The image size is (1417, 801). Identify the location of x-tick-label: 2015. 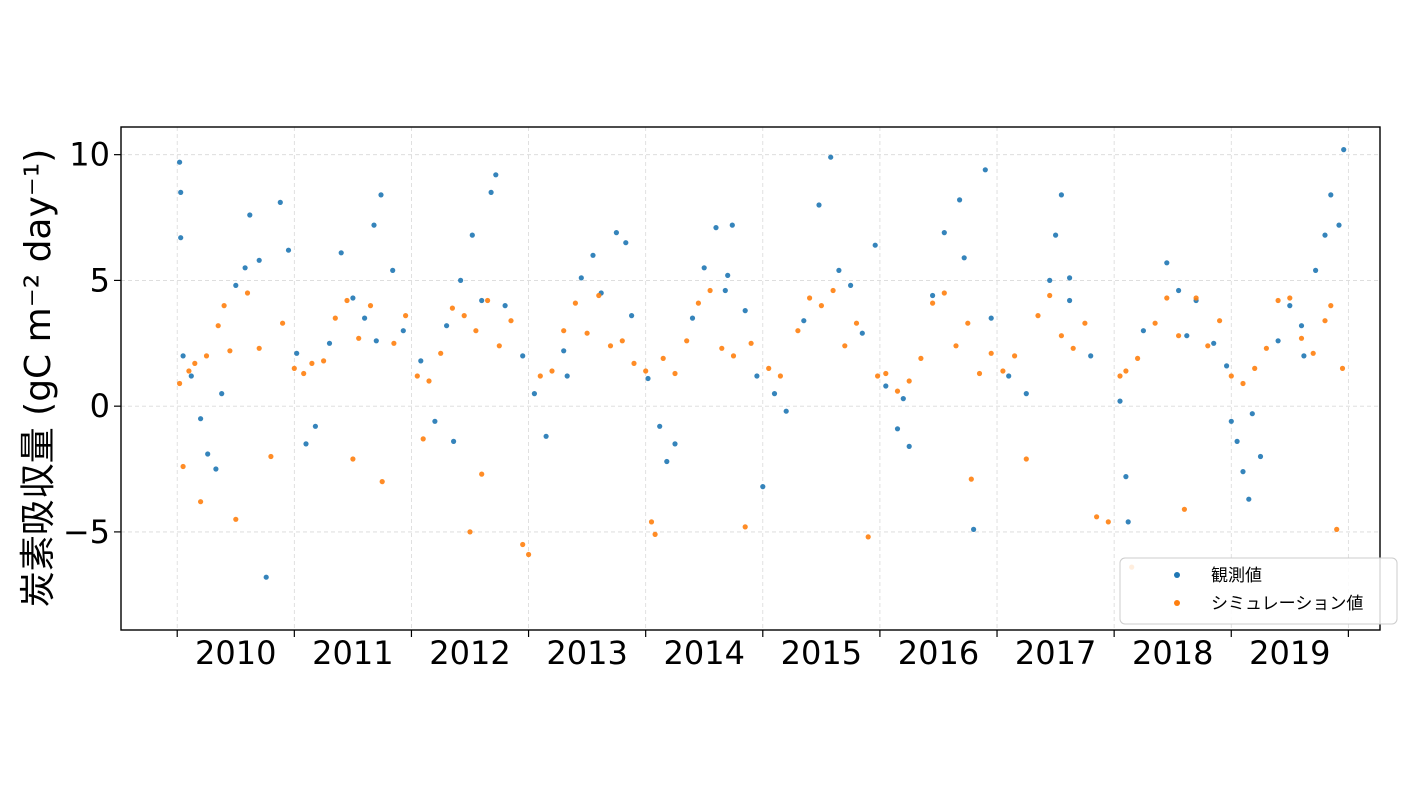
(821, 653).